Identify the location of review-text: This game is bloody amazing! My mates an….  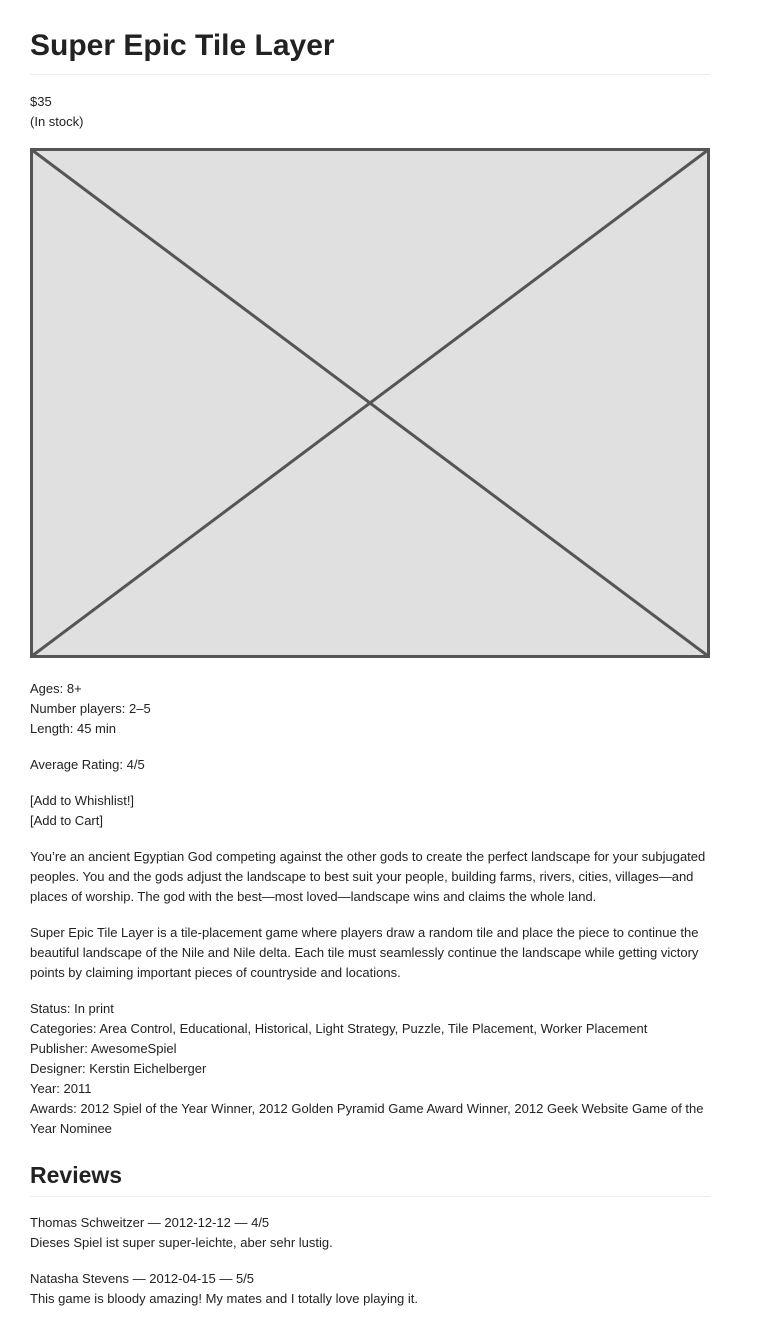
(224, 1298).